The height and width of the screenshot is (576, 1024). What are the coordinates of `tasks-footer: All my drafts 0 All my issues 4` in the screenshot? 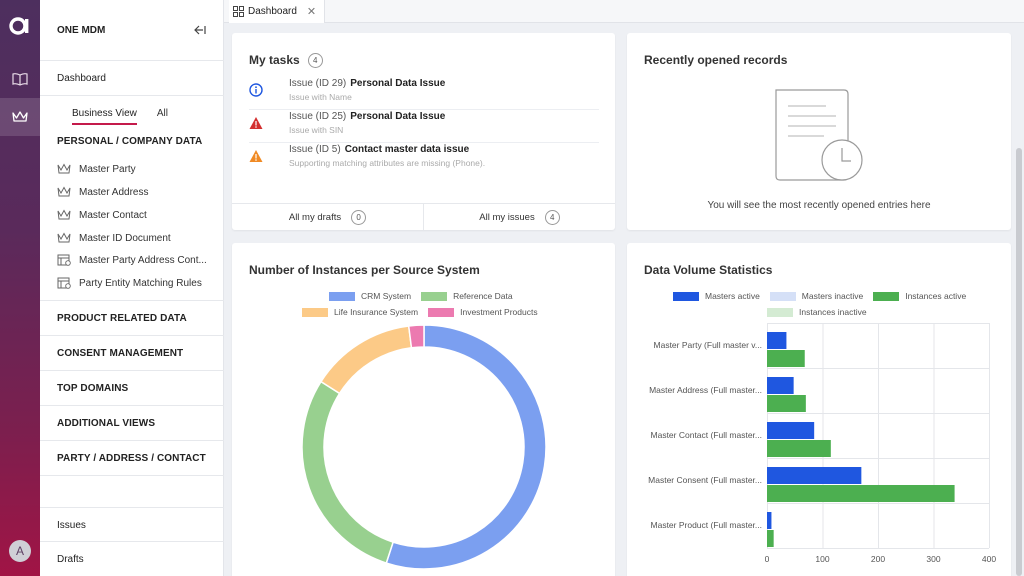 It's located at (423, 216).